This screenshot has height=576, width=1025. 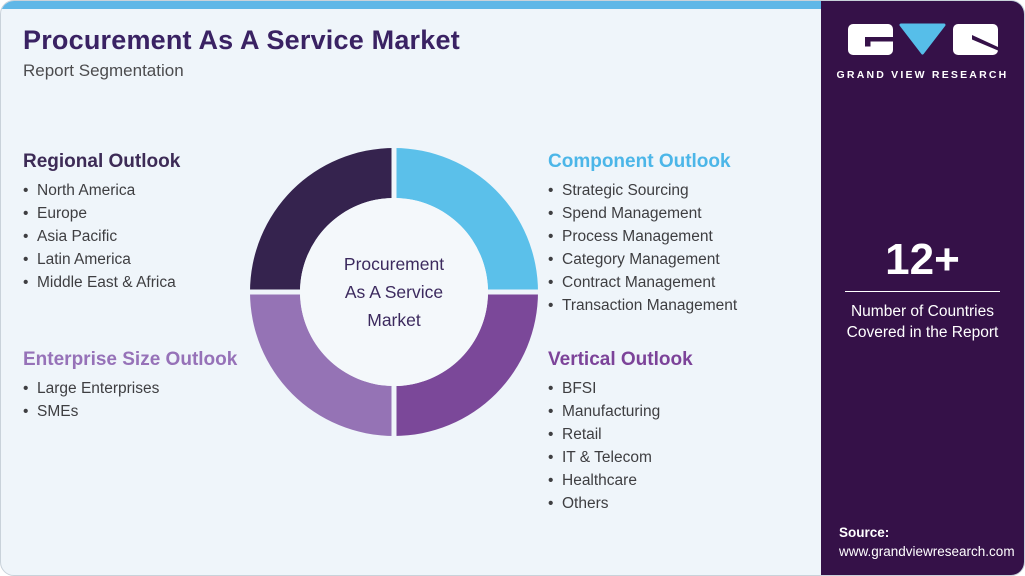 What do you see at coordinates (394, 320) in the screenshot?
I see `donut-center-label-line: Market` at bounding box center [394, 320].